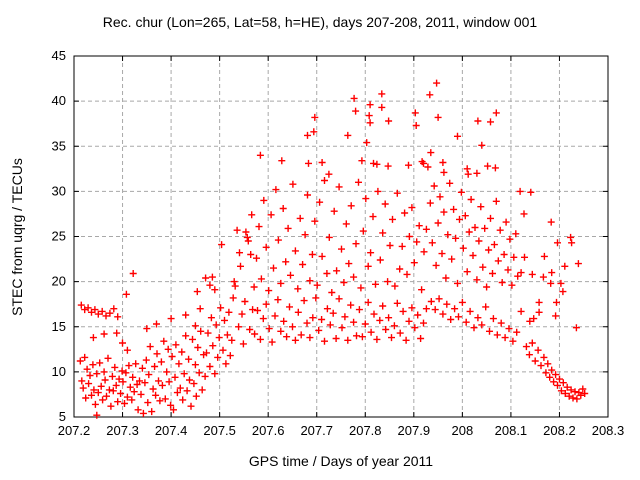 Image resolution: width=640 pixels, height=480 pixels. Describe the element at coordinates (414, 430) in the screenshot. I see `x-tick-label: 207.9` at that location.